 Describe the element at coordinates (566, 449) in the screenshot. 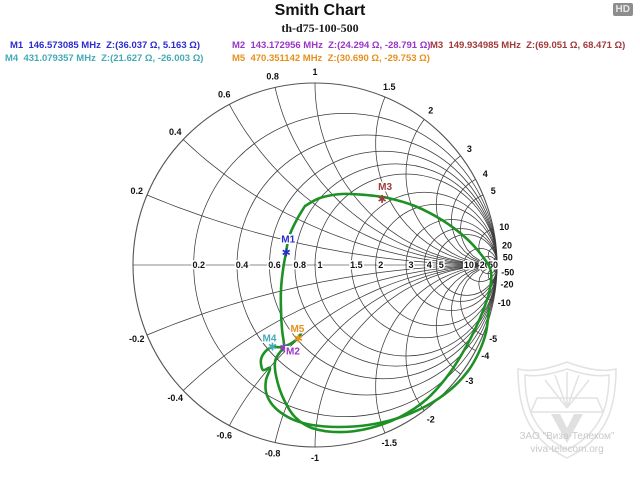

I see `watermark-site: viva-telecom.org` at that location.